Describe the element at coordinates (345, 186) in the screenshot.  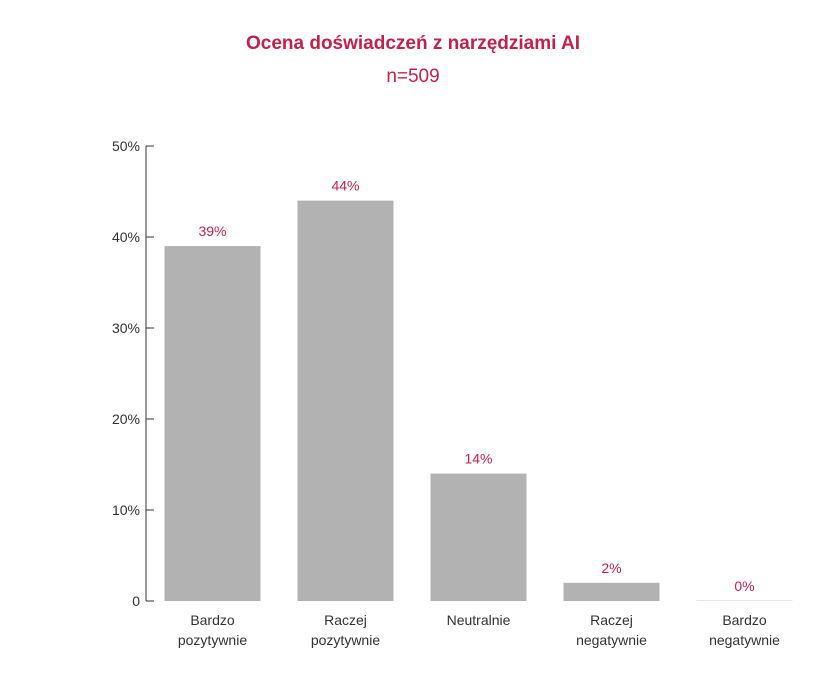
I see `data-label: 44%` at that location.